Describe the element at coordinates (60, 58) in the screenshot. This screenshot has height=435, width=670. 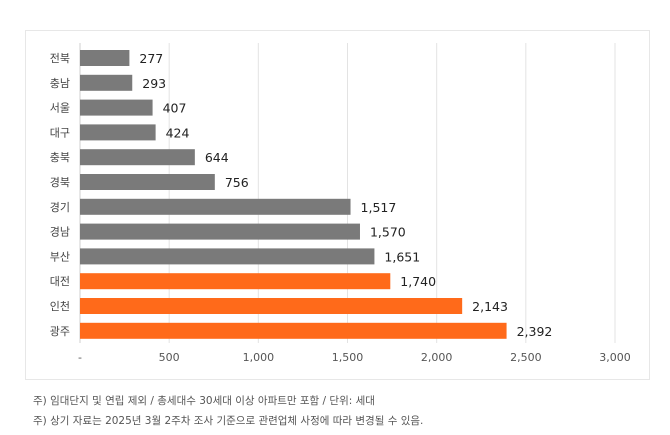
I see `category-label: 전북` at that location.